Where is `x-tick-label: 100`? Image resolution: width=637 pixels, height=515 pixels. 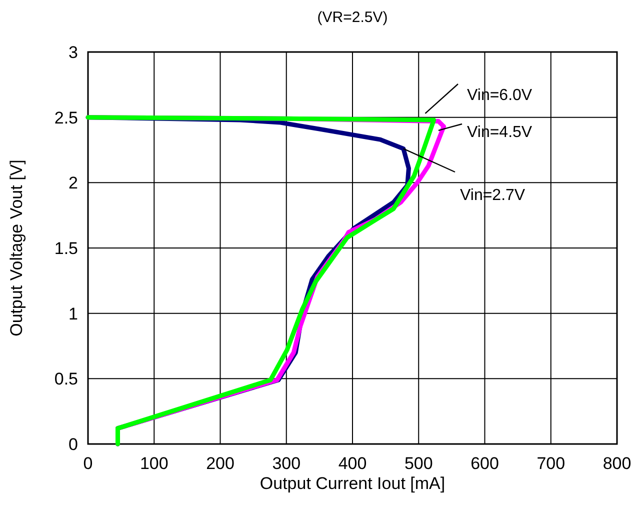 x-tick-label: 100 is located at coordinates (154, 463).